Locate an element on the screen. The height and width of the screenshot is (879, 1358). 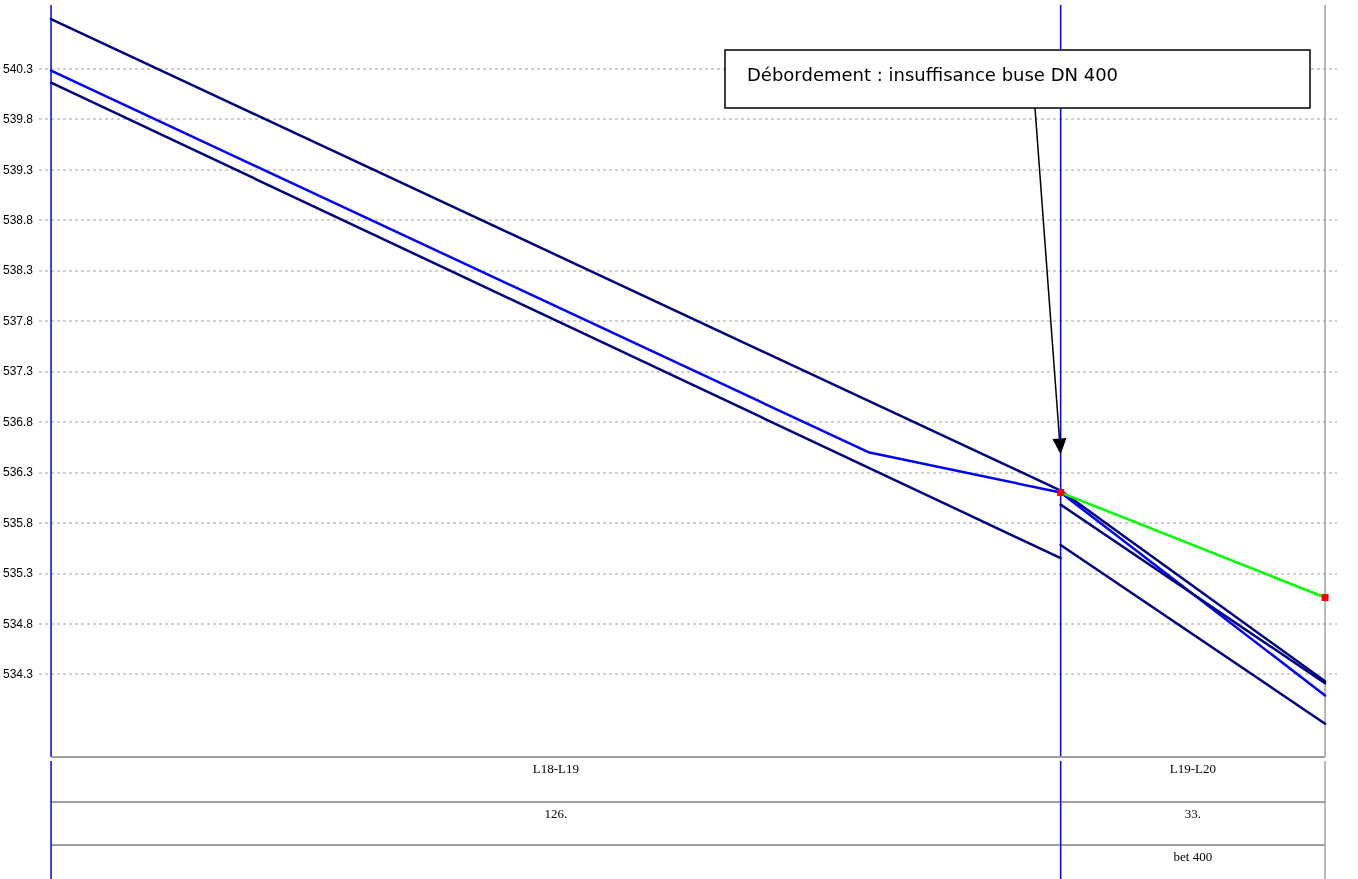
text: L18-L19 is located at coordinates (555, 768).